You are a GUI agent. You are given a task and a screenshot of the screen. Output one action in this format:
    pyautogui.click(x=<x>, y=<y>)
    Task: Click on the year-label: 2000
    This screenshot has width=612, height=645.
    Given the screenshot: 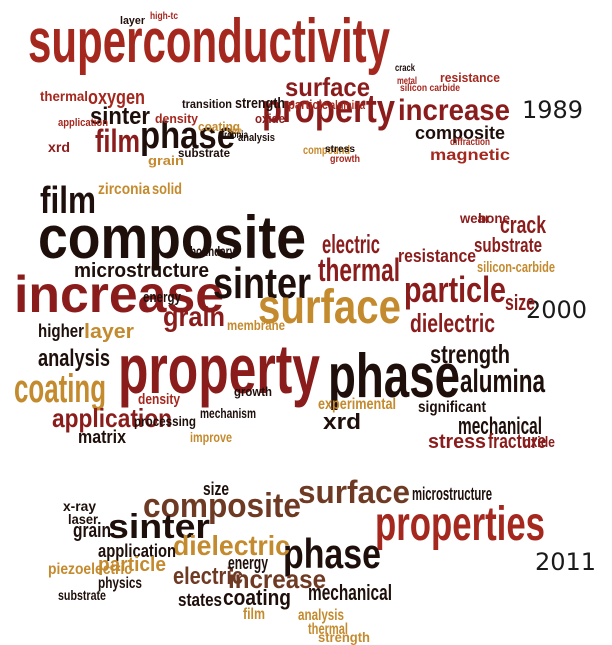 What is the action you would take?
    pyautogui.click(x=556, y=310)
    